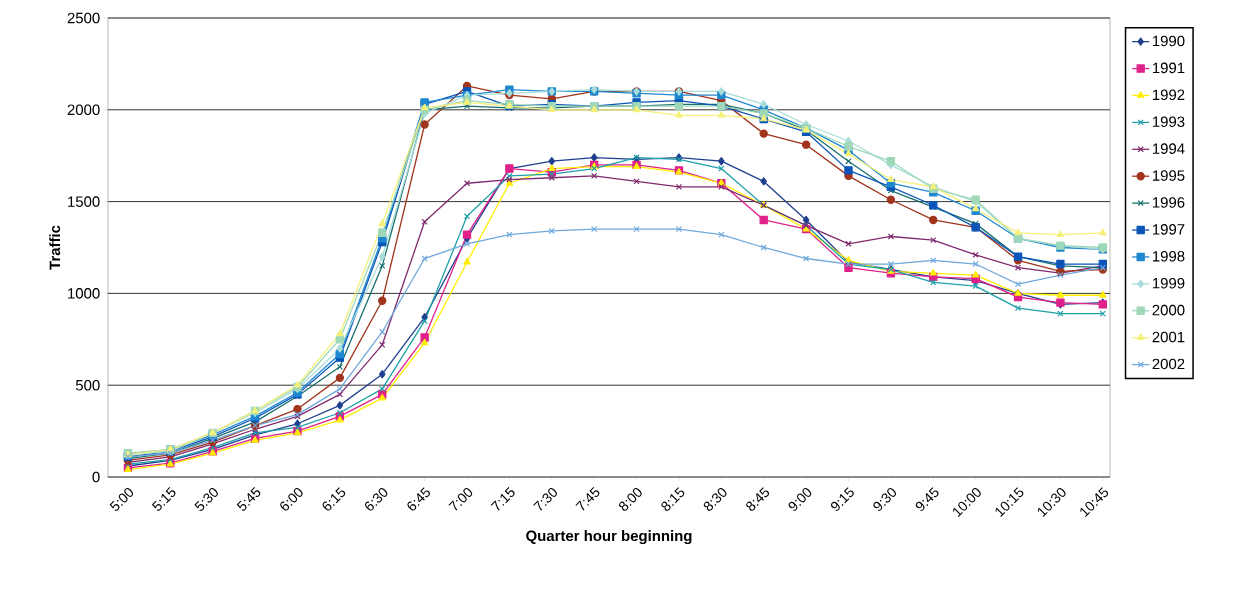  I want to click on legend-label: 1997, so click(1168, 229).